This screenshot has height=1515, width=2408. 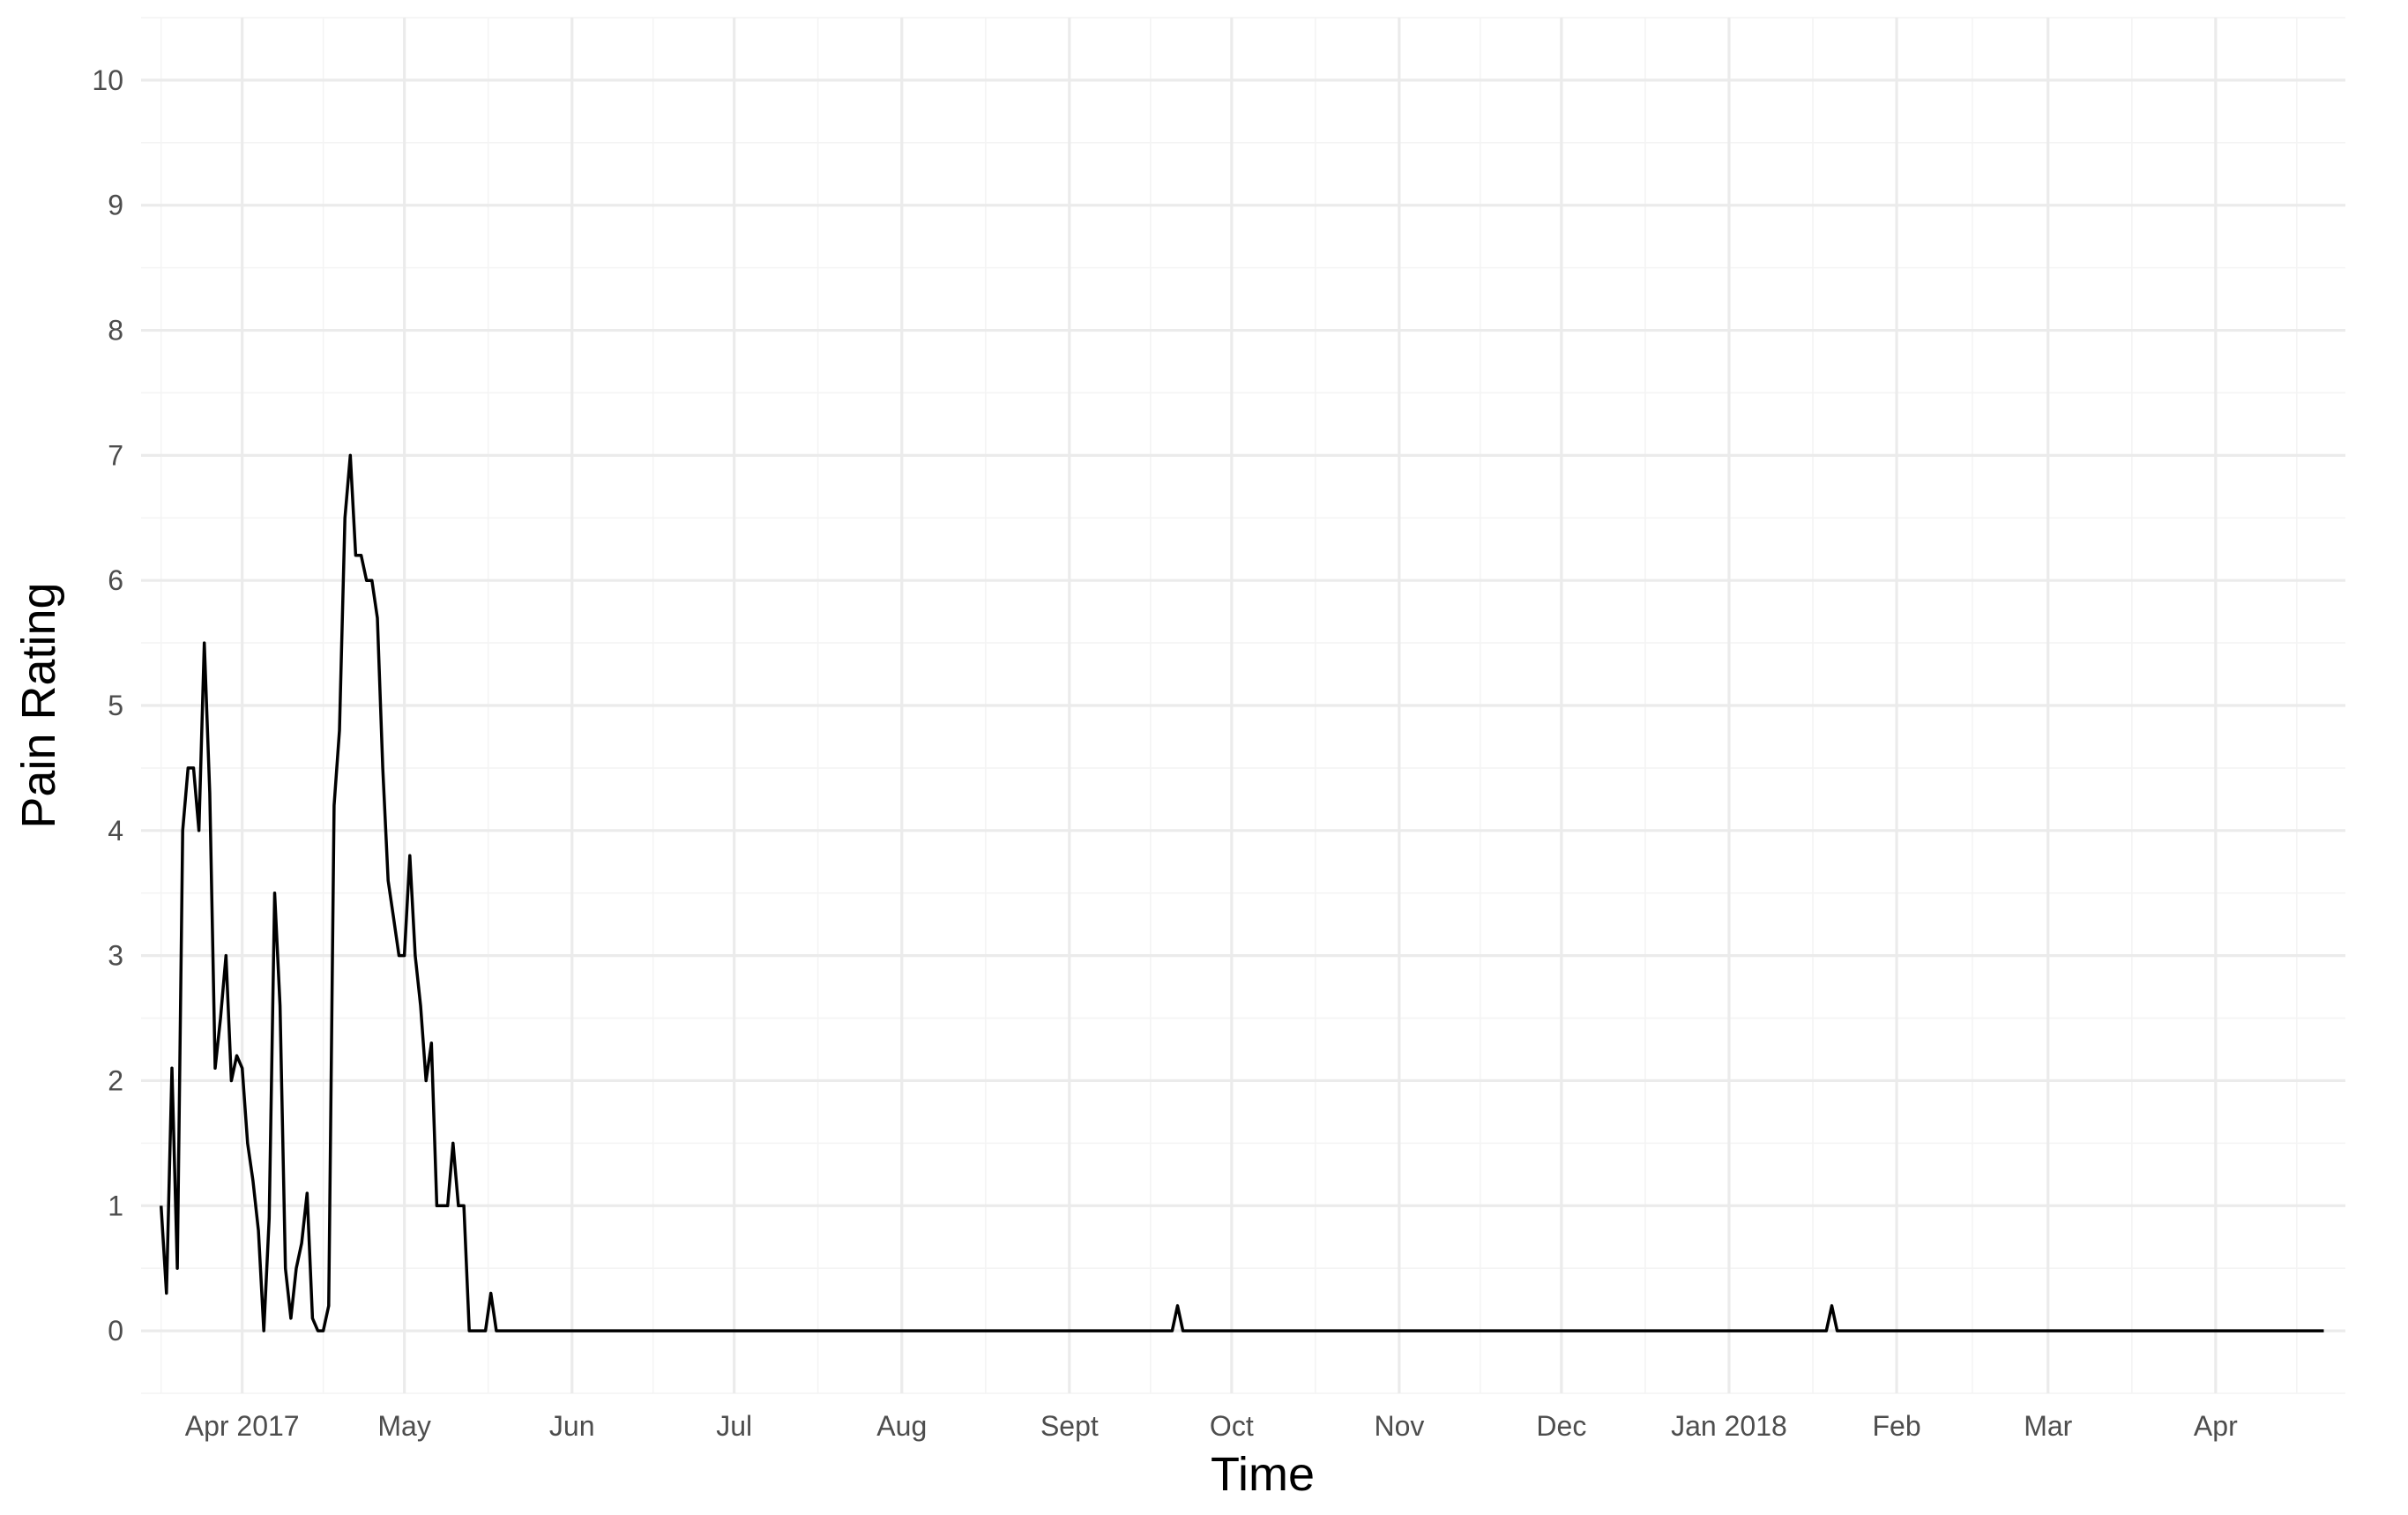 I want to click on y-tick-label: 6, so click(x=115, y=580).